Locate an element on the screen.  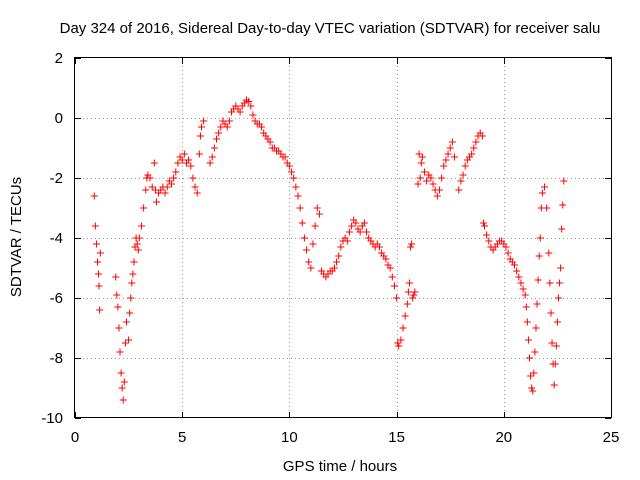
x-axis-title: GPS time / hours is located at coordinates (340, 466).